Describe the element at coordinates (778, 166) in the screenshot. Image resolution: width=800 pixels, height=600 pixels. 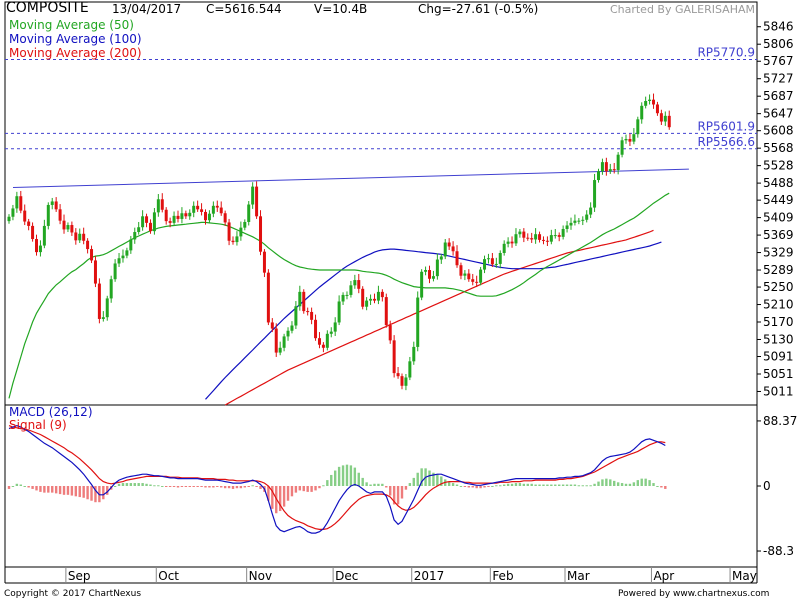
I see `price-tick-label: 5528` at that location.